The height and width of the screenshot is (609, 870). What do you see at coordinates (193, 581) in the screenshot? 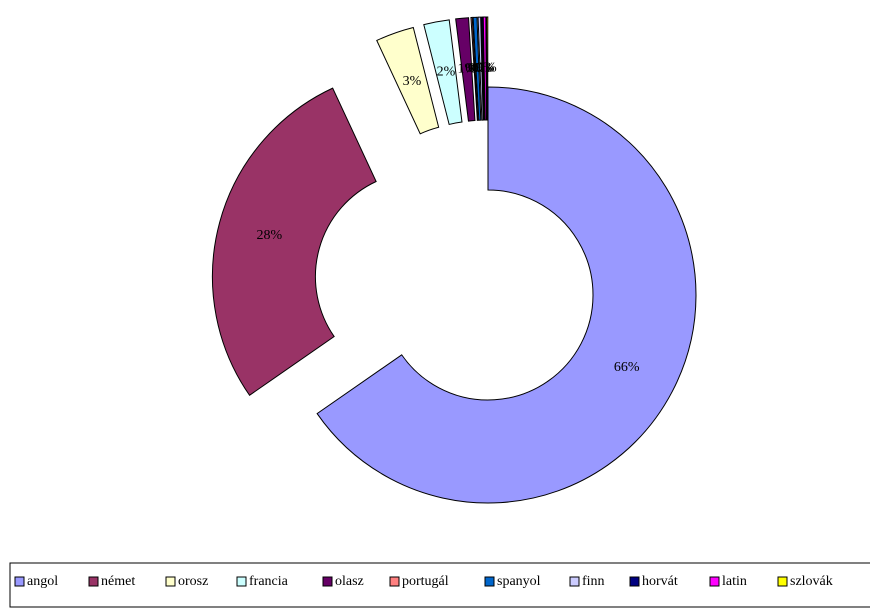
I see `legend-label: orosz` at bounding box center [193, 581].